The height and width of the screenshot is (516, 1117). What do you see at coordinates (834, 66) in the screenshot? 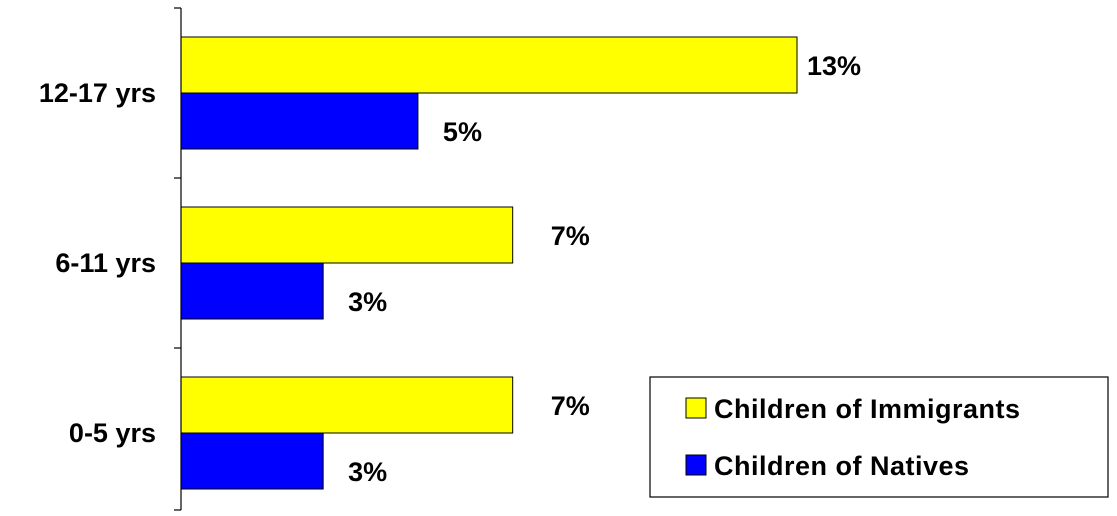
I see `data-label: 13%` at bounding box center [834, 66].